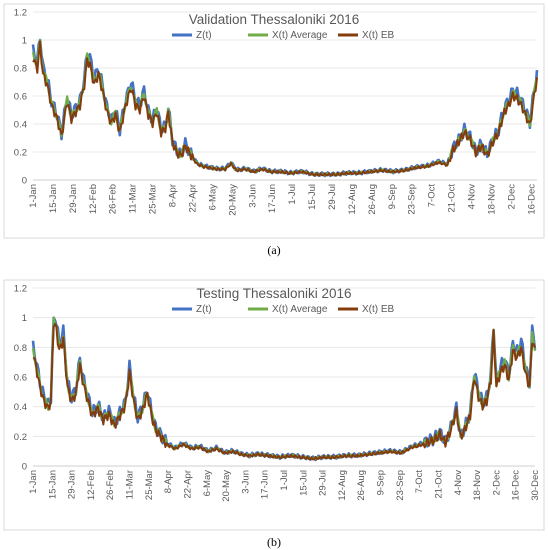 The image size is (548, 550). What do you see at coordinates (274, 542) in the screenshot?
I see `caption-b: (b)` at bounding box center [274, 542].